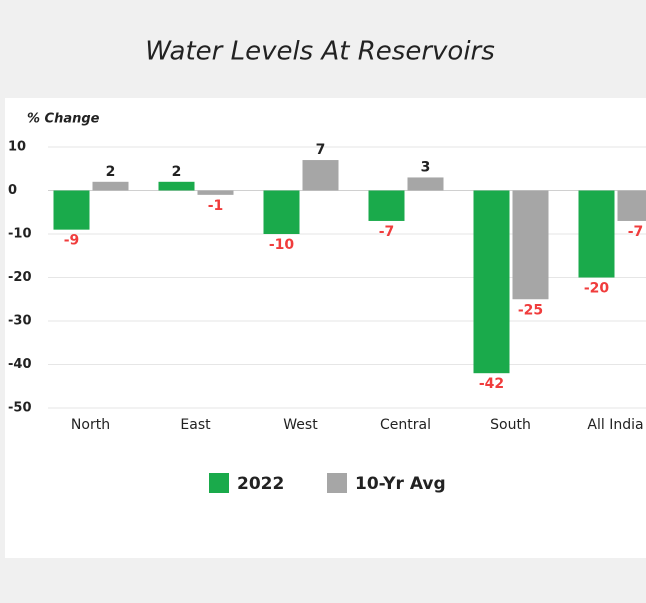 The height and width of the screenshot is (603, 646). Describe the element at coordinates (72, 241) in the screenshot. I see `data-label: -9` at that location.